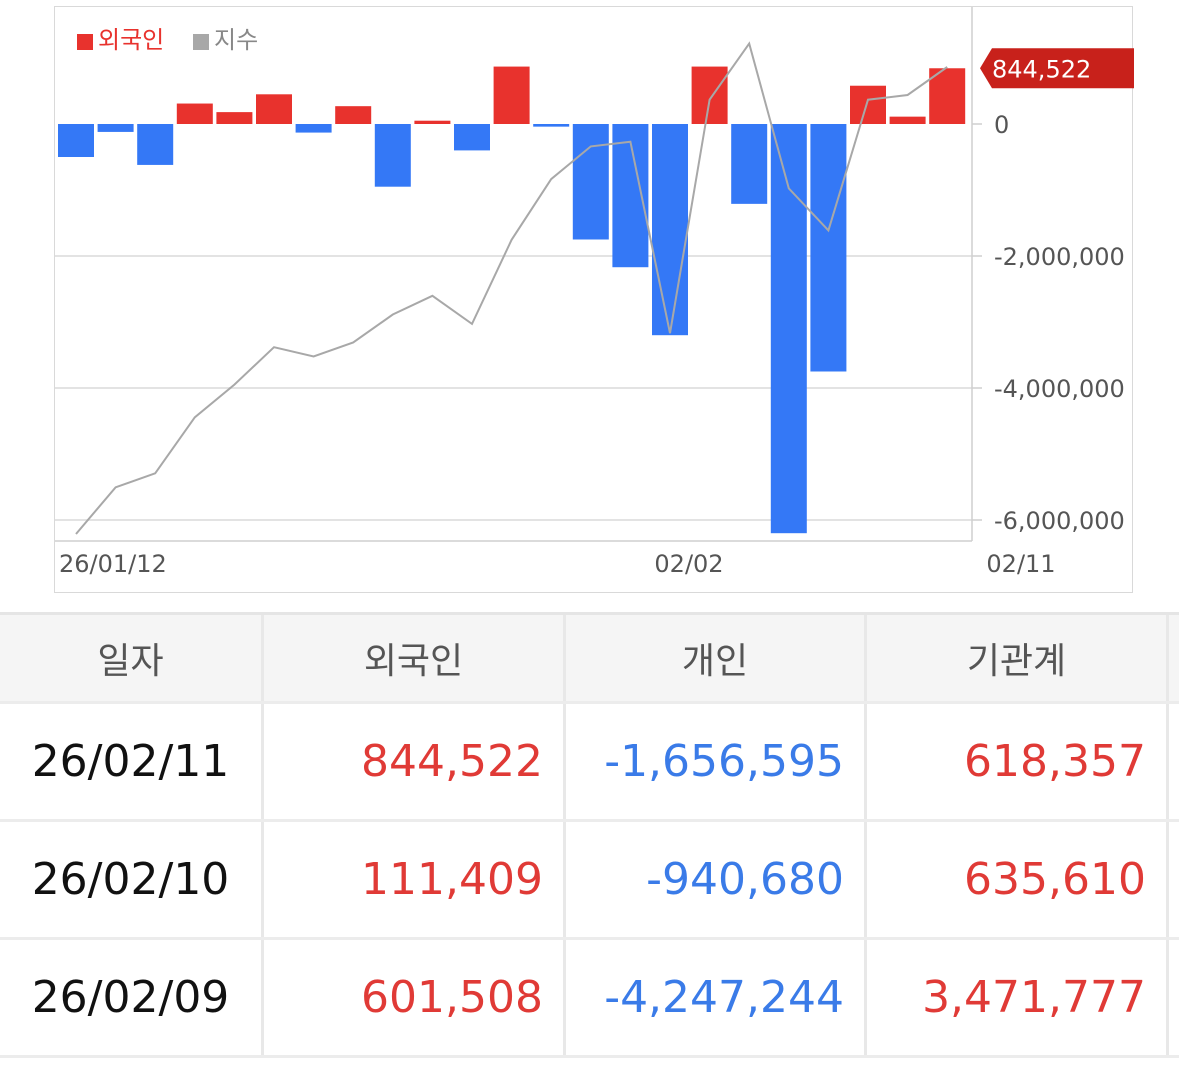 The width and height of the screenshot is (1179, 1066). What do you see at coordinates (688, 564) in the screenshot?
I see `x-tick-label: 02/02` at bounding box center [688, 564].